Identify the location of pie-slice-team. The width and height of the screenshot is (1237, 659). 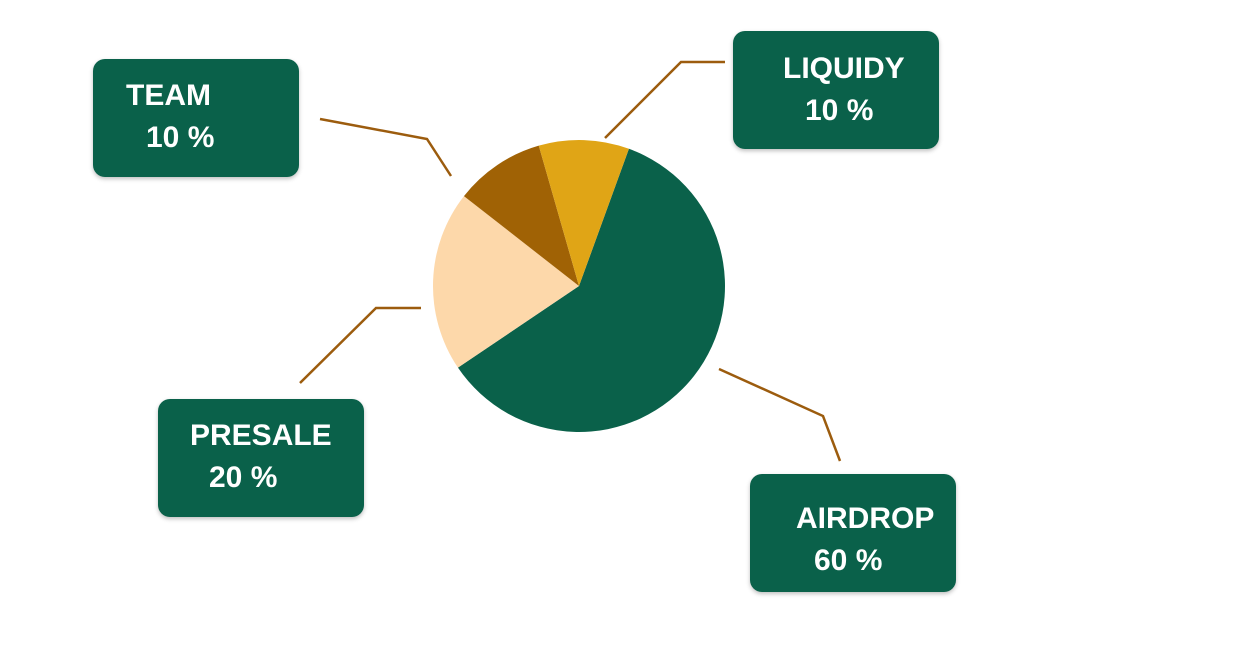
(521, 215).